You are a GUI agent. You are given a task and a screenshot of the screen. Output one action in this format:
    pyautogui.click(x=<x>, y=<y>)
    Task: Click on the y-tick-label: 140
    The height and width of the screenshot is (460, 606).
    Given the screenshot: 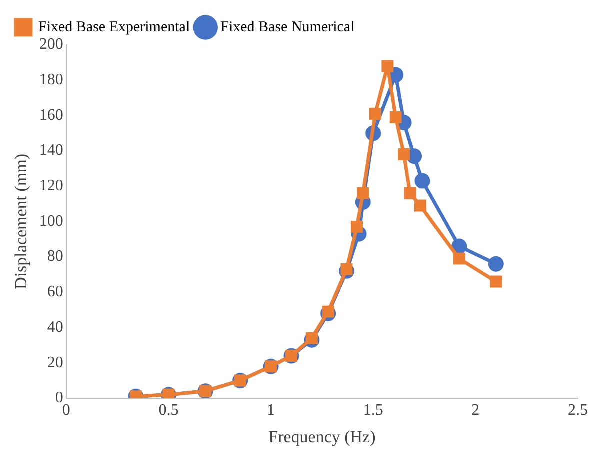 What is the action you would take?
    pyautogui.click(x=51, y=151)
    